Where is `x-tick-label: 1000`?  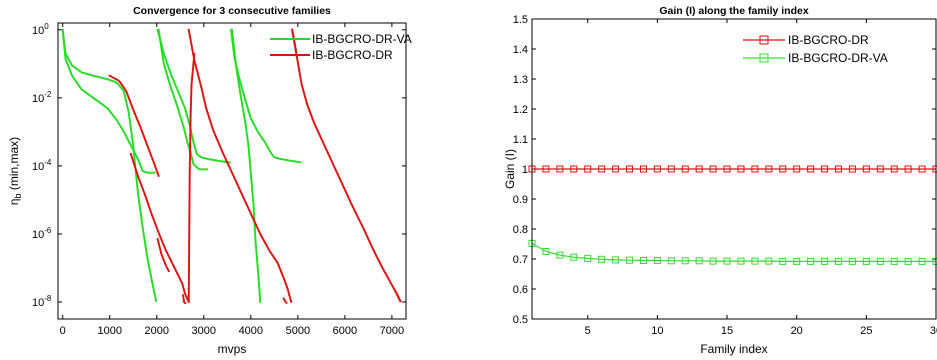 x-tick-label: 1000 is located at coordinates (109, 331).